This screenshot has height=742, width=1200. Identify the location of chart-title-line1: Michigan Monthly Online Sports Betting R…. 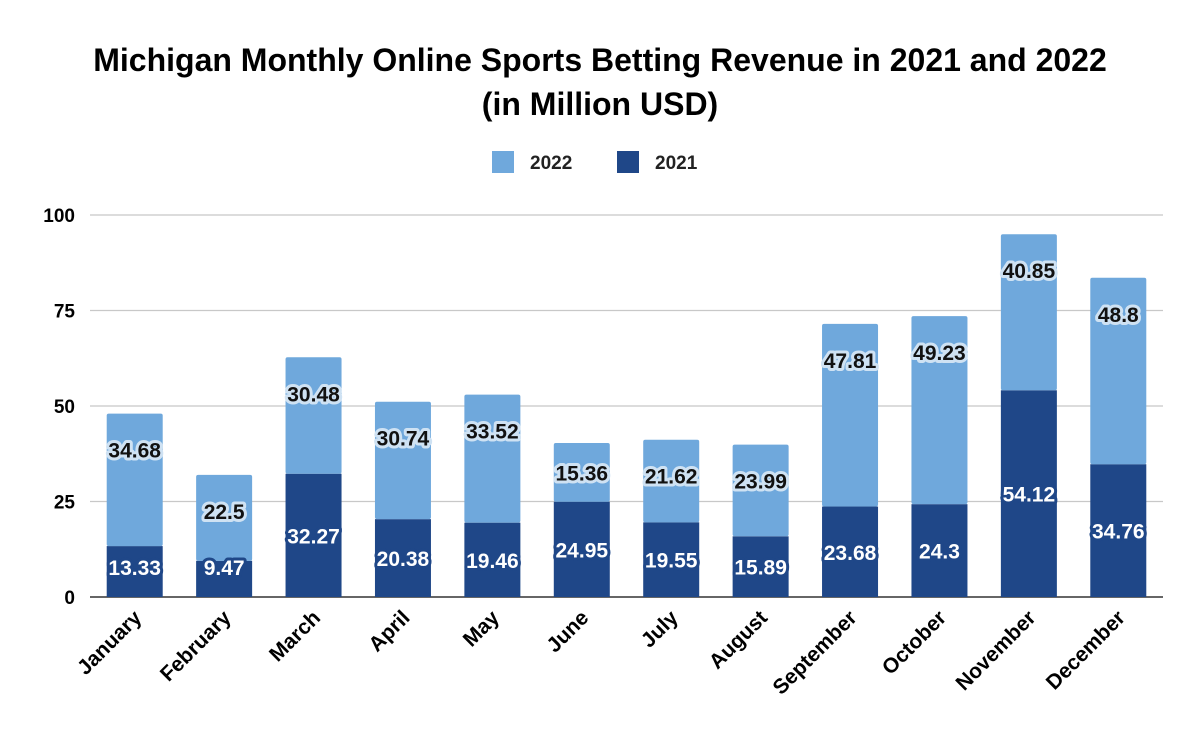
(600, 60).